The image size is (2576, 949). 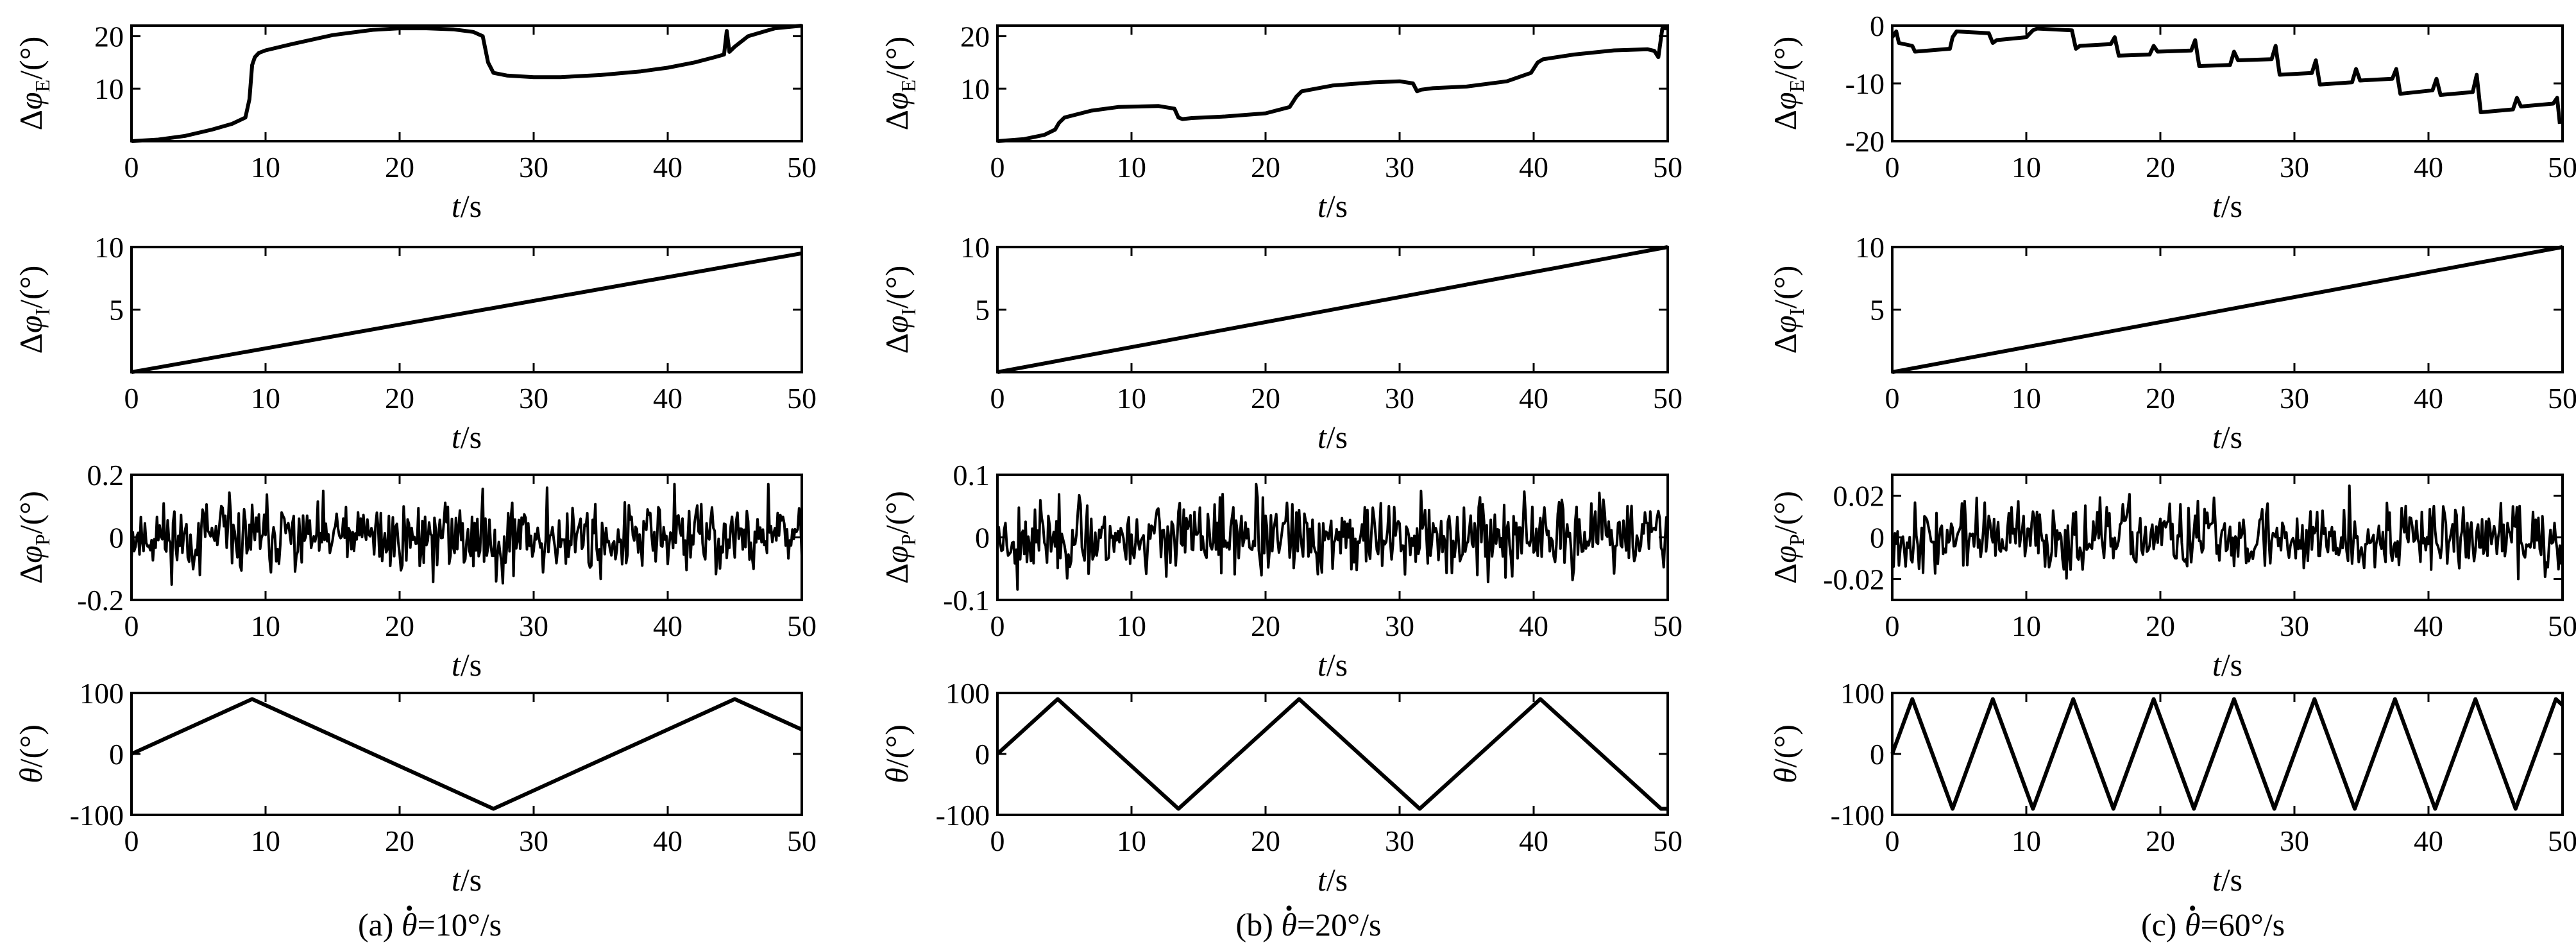 I want to click on x-tick-label-b3-30: 30, so click(x=1399, y=626).